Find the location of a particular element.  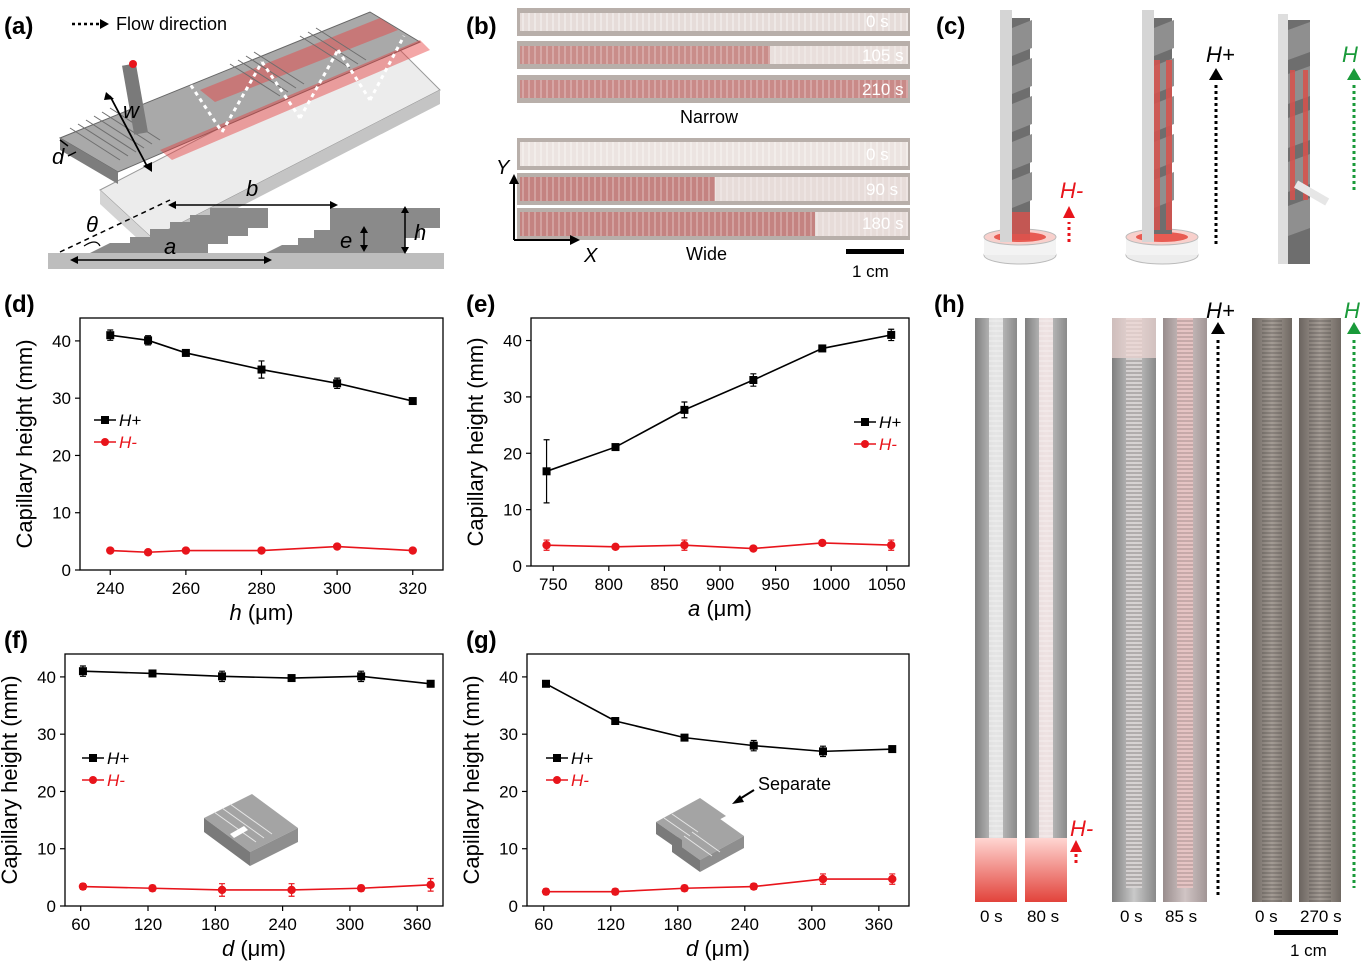

panel-label-e: (e) is located at coordinates (480, 304).